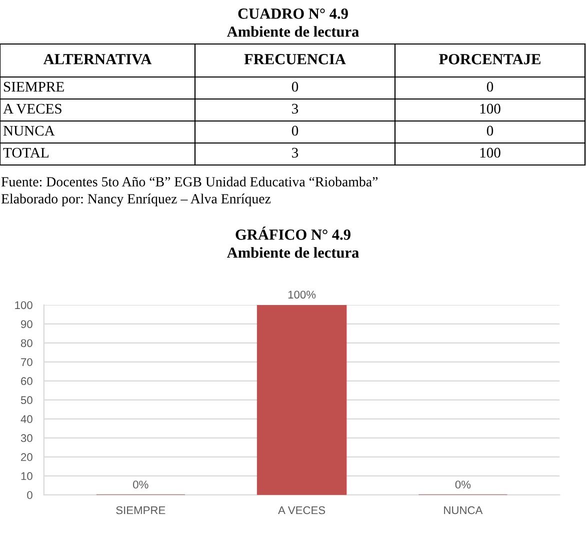 The height and width of the screenshot is (535, 586). Describe the element at coordinates (32, 109) in the screenshot. I see `text: A VECES` at that location.